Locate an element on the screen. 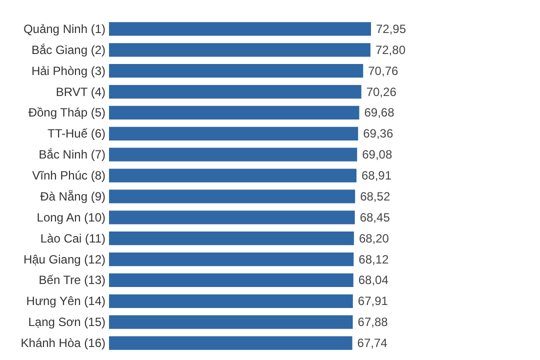  data-label: 68,12 is located at coordinates (374, 259).